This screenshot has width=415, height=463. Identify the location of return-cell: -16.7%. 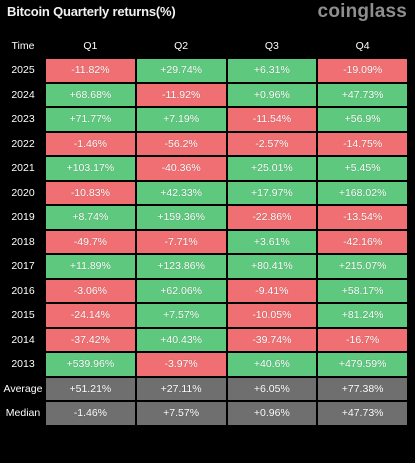
(362, 339).